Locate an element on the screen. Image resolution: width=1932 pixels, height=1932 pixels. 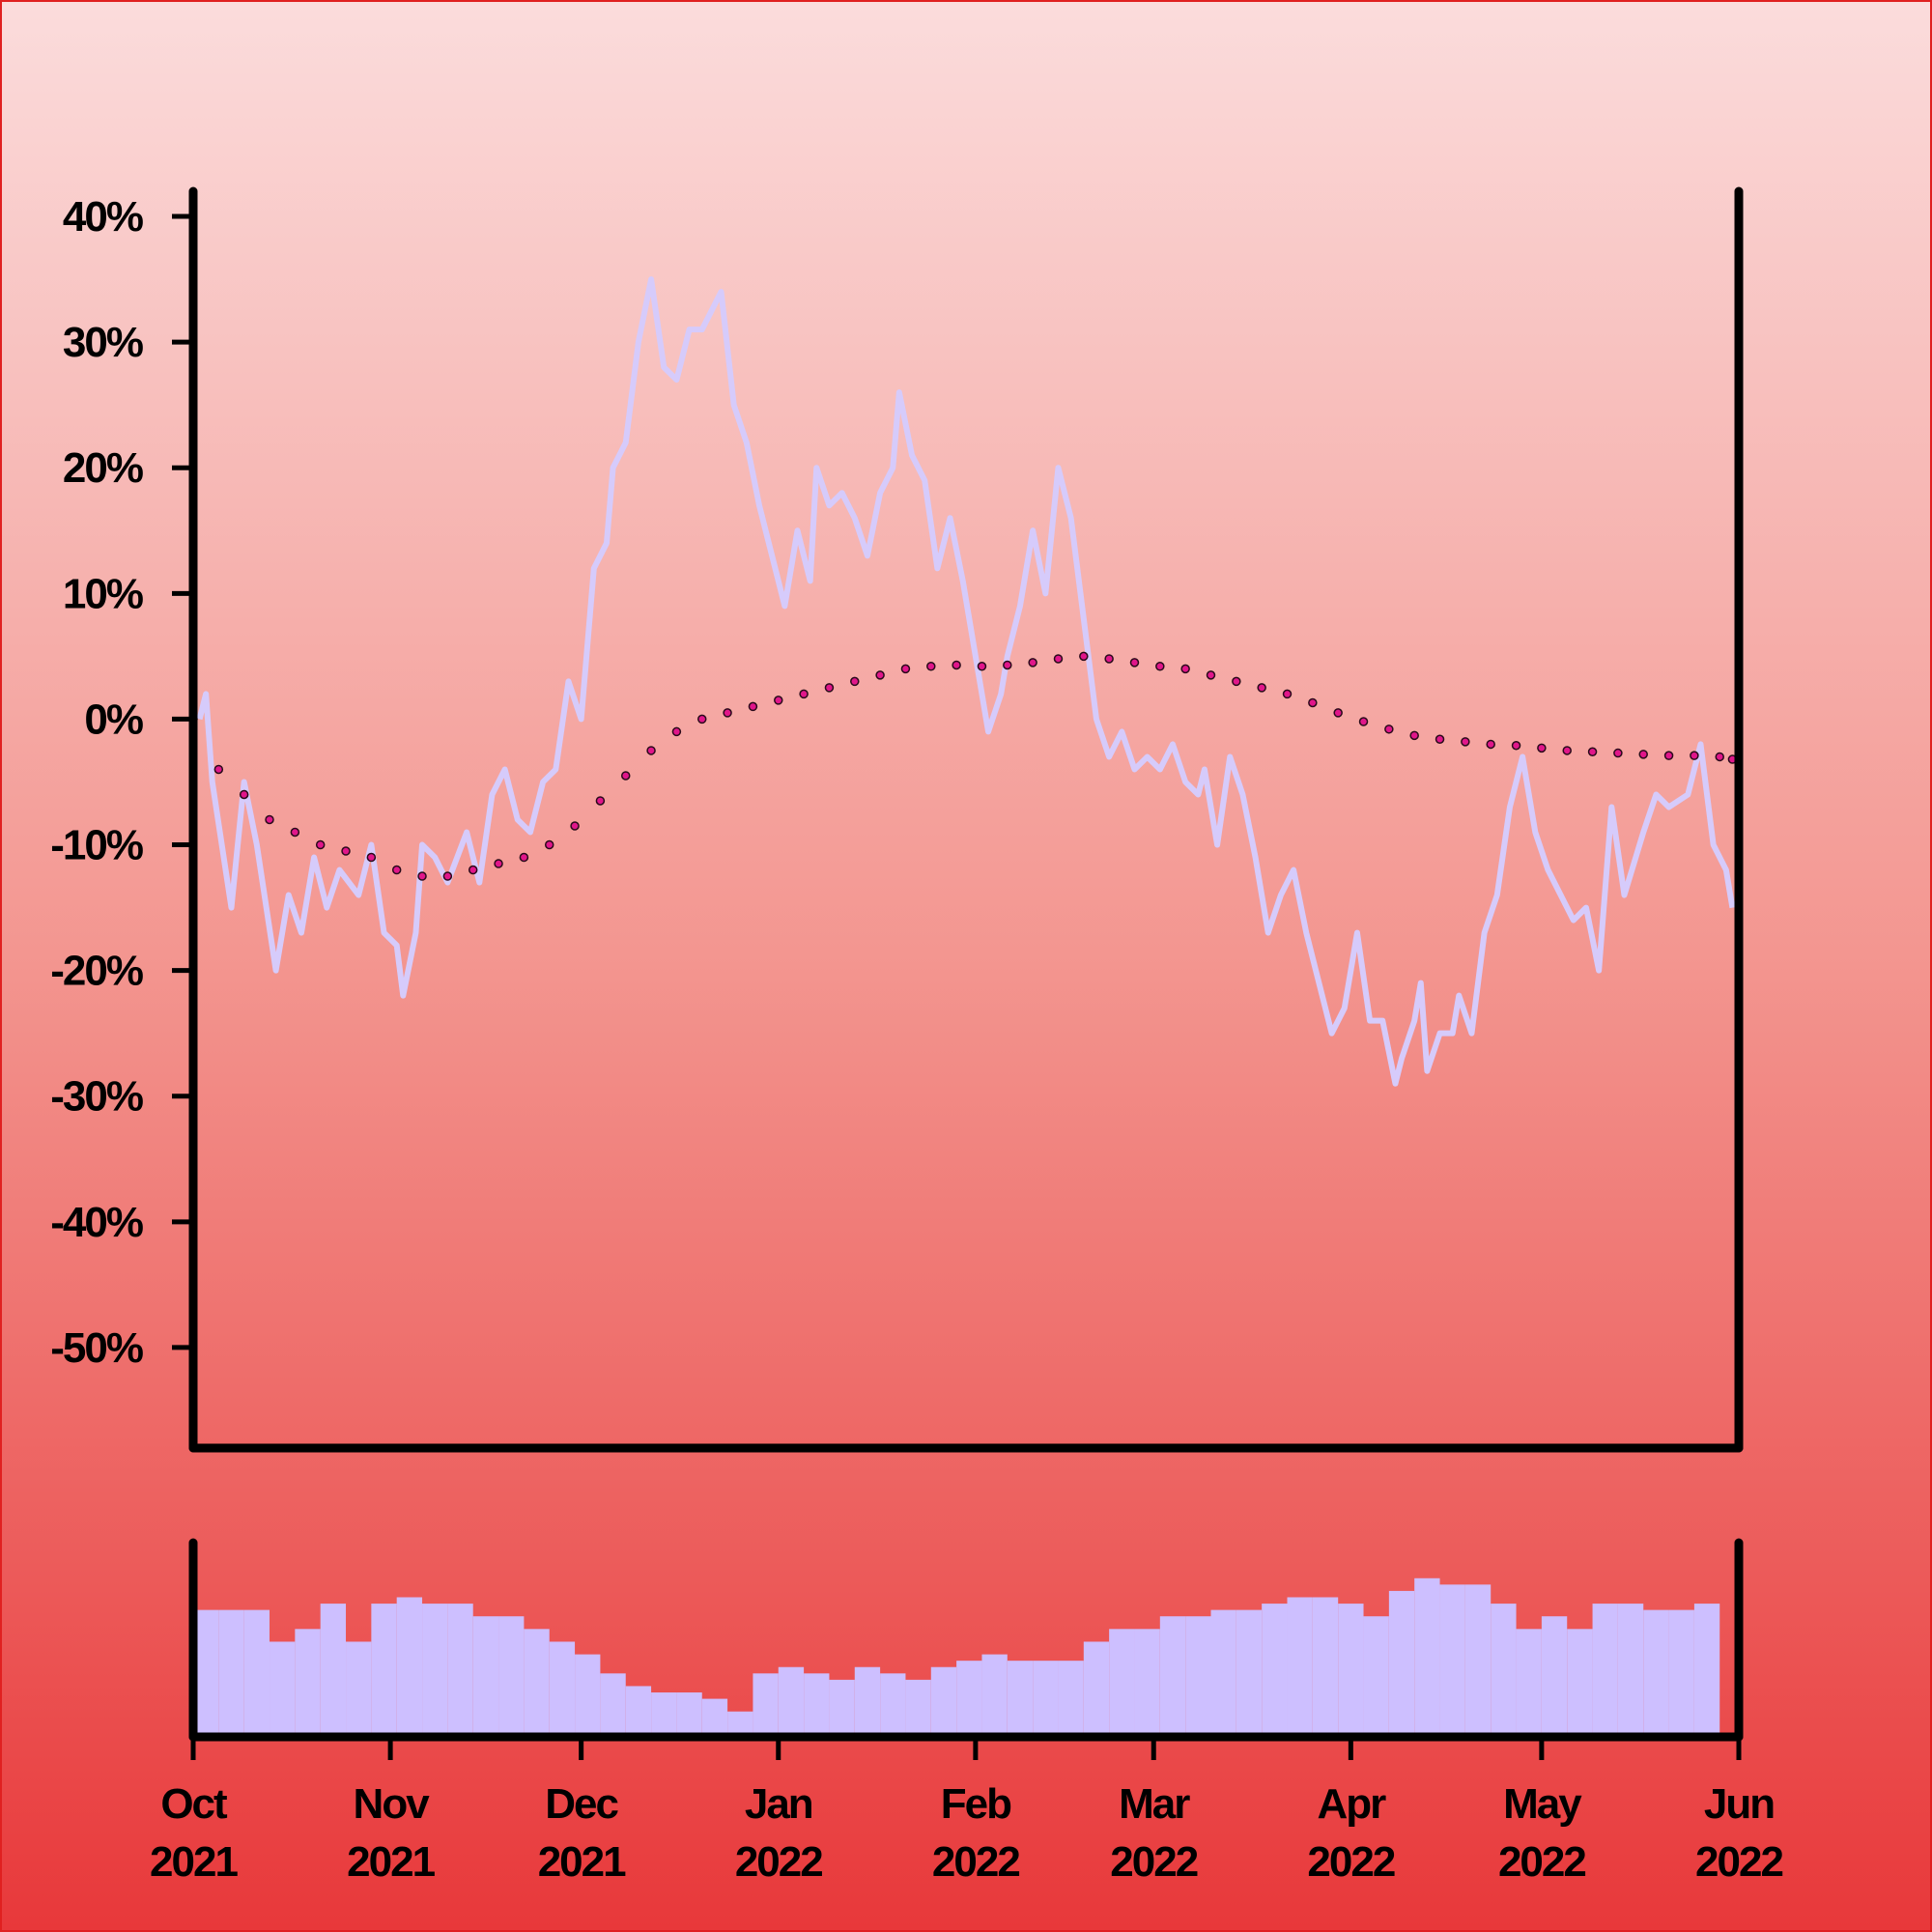
y-tick-label: 20% is located at coordinates (103, 468).